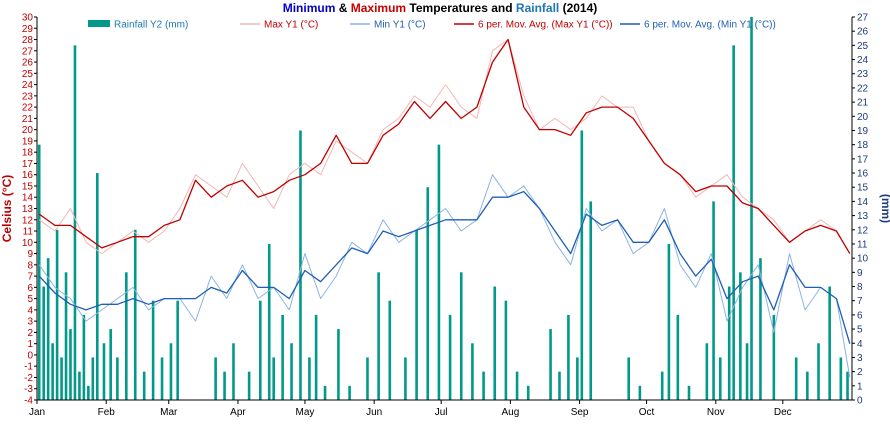 This screenshot has height=425, width=890. I want to click on y-tick-label-right: 15, so click(863, 188).